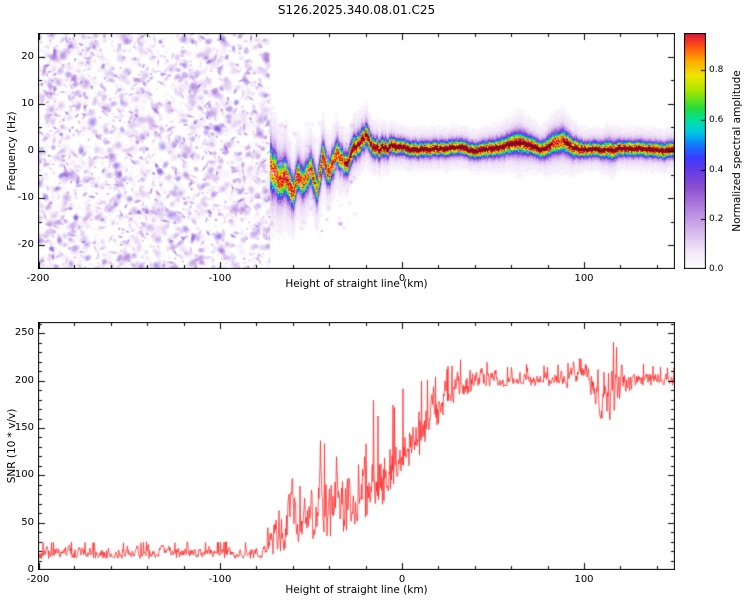  I want to click on colorbar-tick-label: 0.2, so click(716, 219).